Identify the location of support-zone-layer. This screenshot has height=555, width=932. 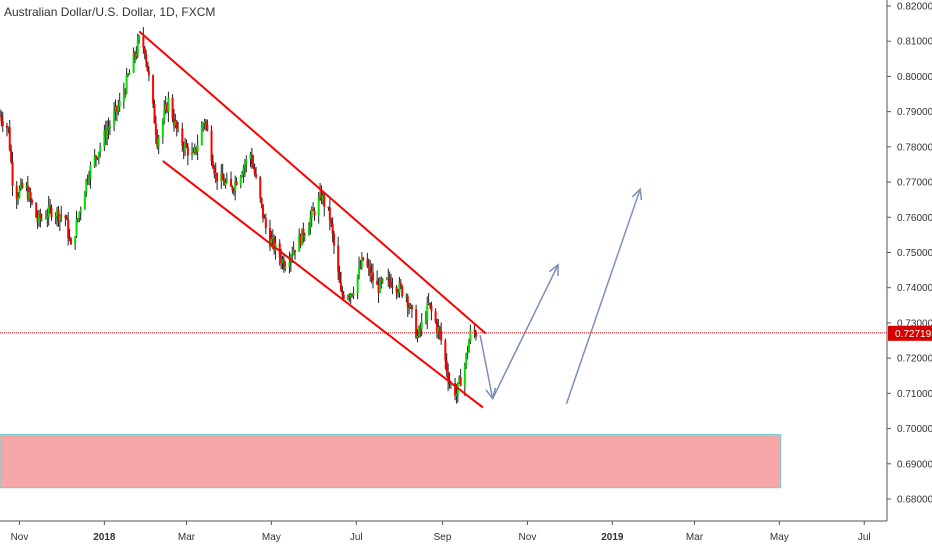
(391, 461).